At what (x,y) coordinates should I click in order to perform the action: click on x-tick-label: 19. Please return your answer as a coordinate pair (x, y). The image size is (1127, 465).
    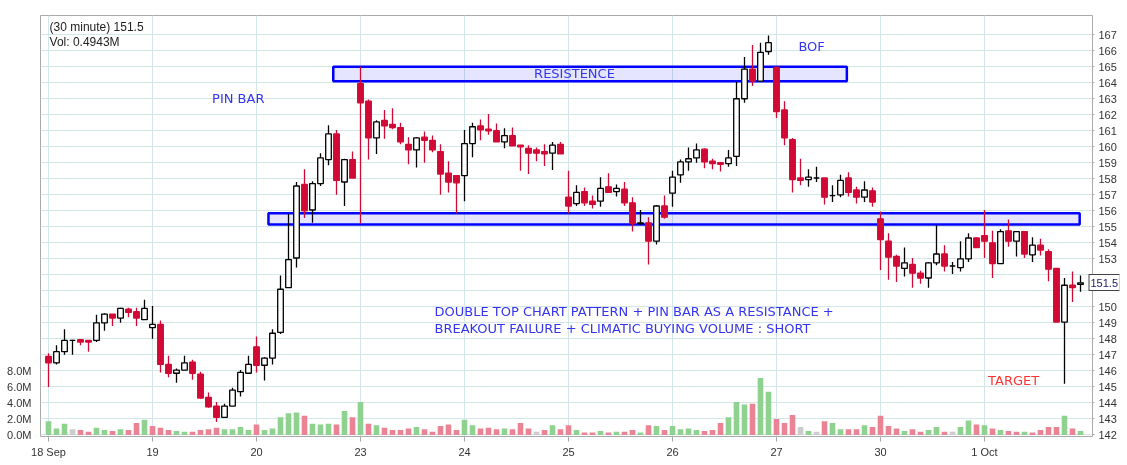
    Looking at the image, I should click on (152, 451).